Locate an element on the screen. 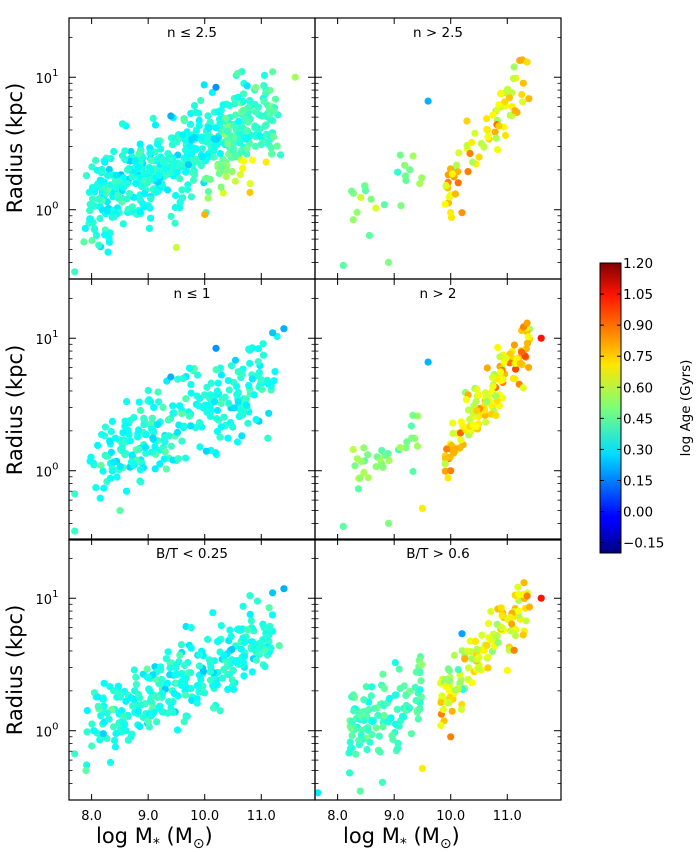 The height and width of the screenshot is (852, 698). panel-points is located at coordinates (185, 172).